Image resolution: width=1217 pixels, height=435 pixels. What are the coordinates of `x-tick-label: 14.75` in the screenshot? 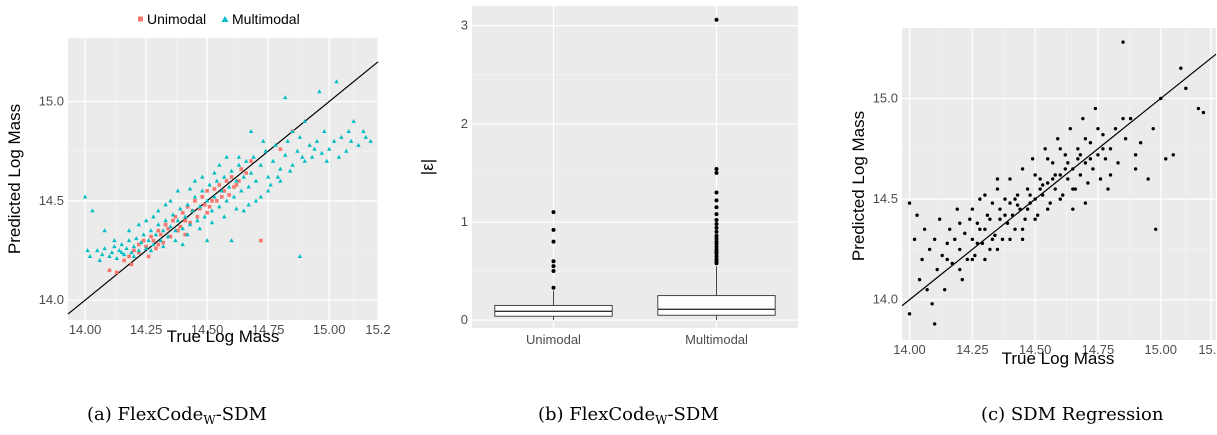 It's located at (1098, 349).